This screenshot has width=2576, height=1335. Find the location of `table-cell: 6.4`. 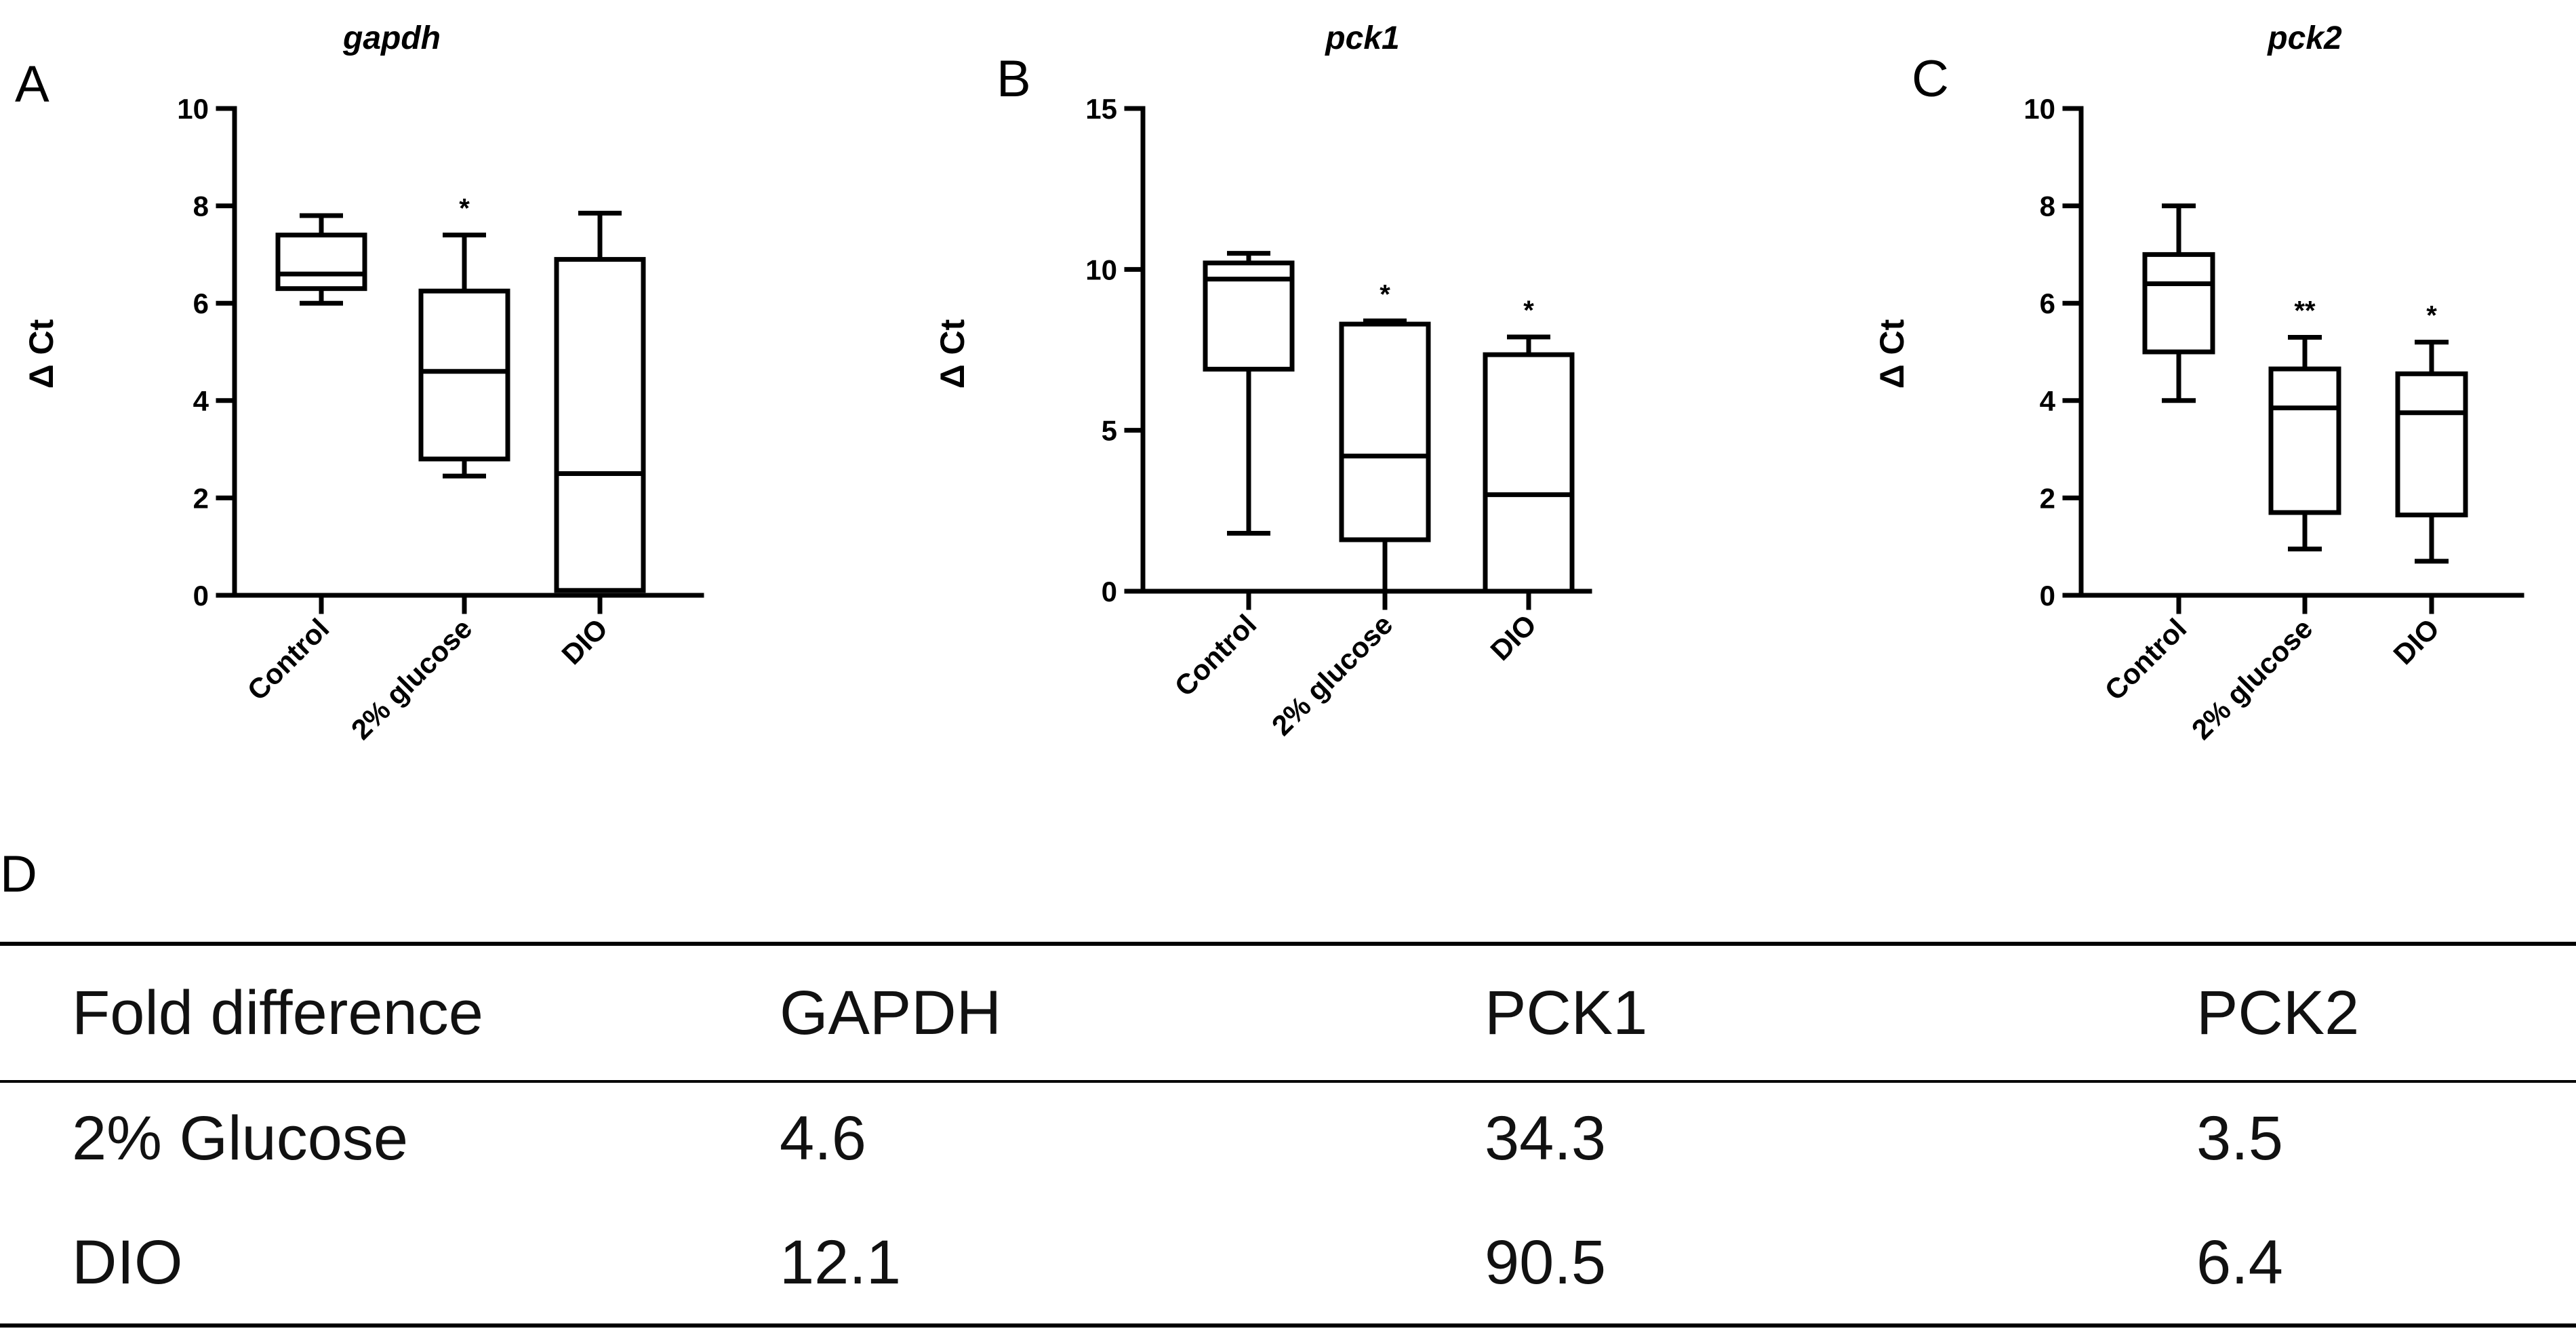

table-cell: 6.4 is located at coordinates (2239, 1263).